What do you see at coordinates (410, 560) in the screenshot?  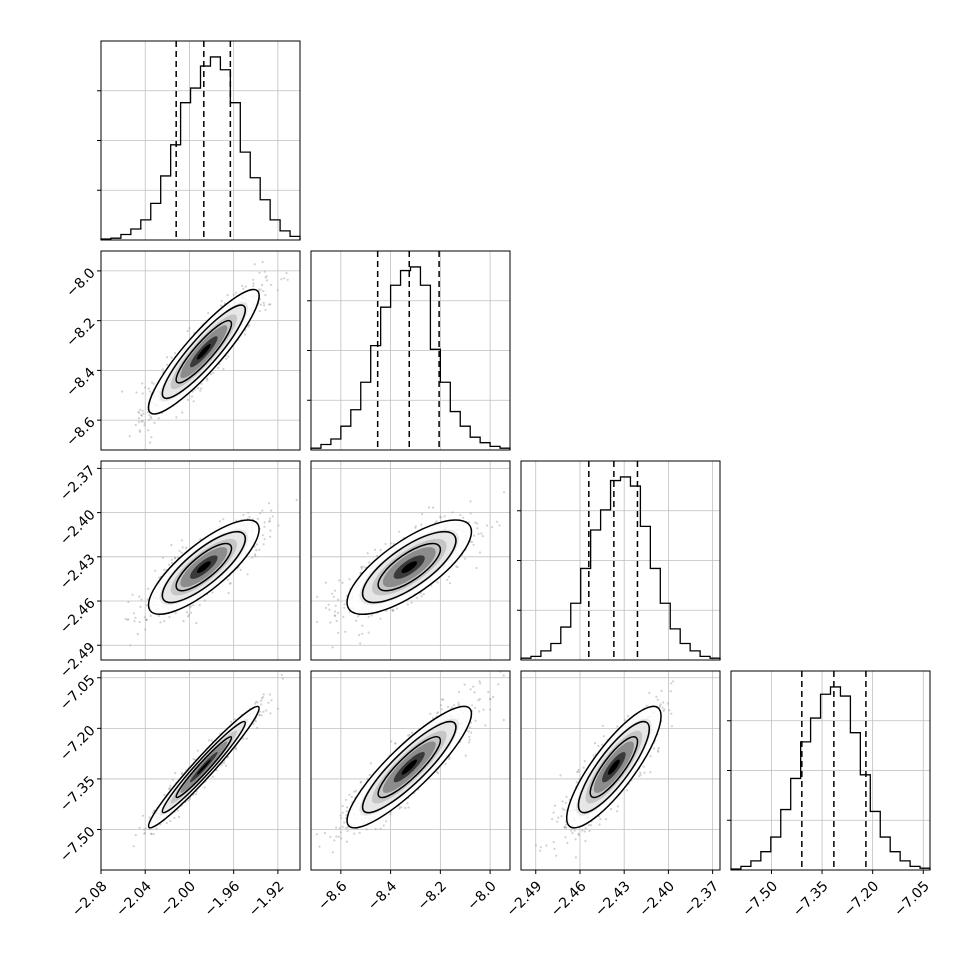 I see `panel-content` at bounding box center [410, 560].